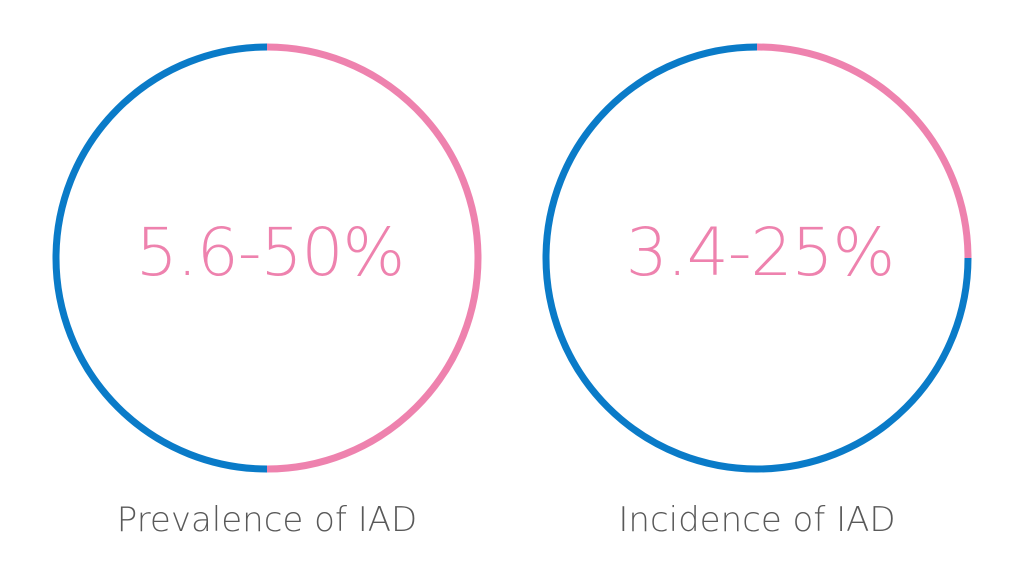 Image resolution: width=1024 pixels, height=576 pixels. Describe the element at coordinates (270, 252) in the screenshot. I see `prevalence-value-label: 5.6-50%` at that location.